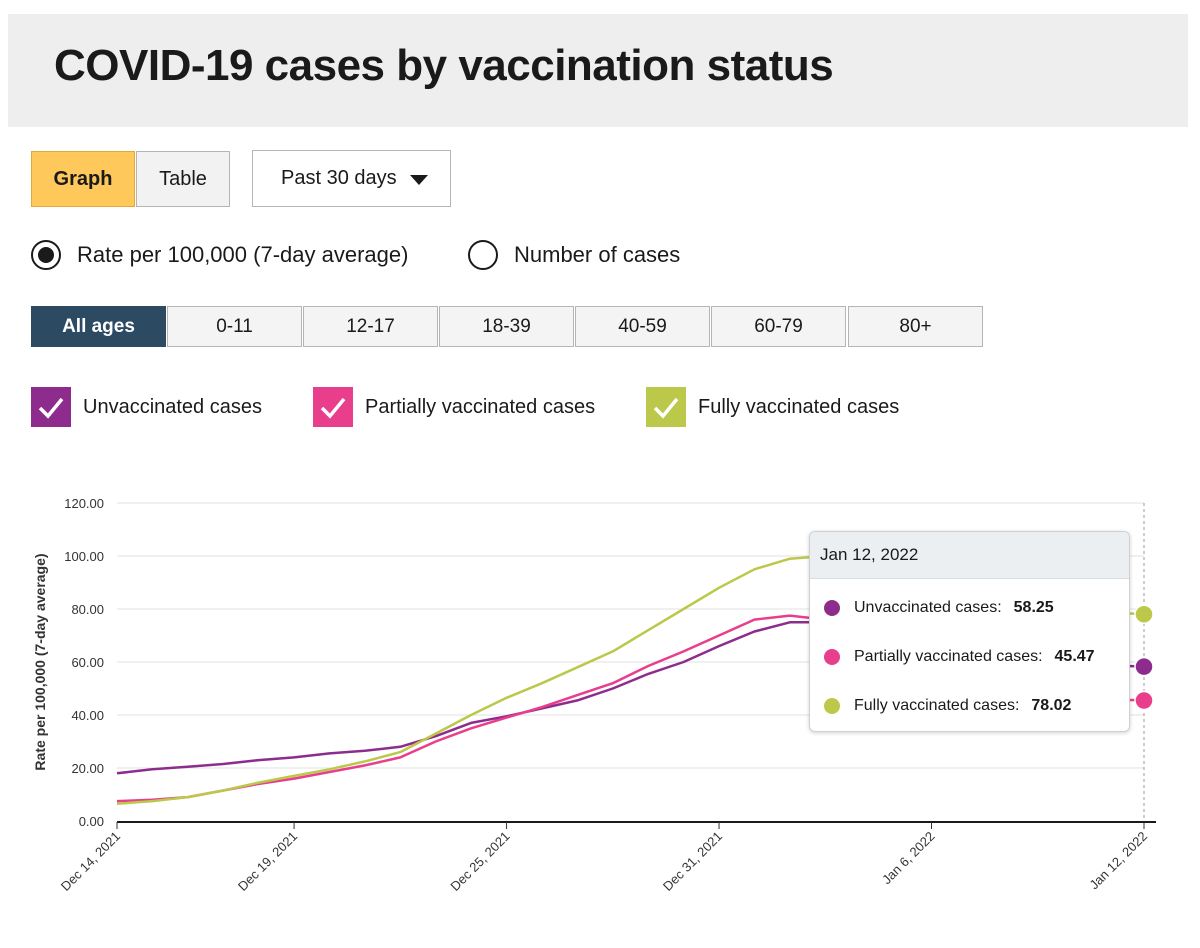  Describe the element at coordinates (267, 861) in the screenshot. I see `x-tick-label: Dec 19, 2021` at that location.